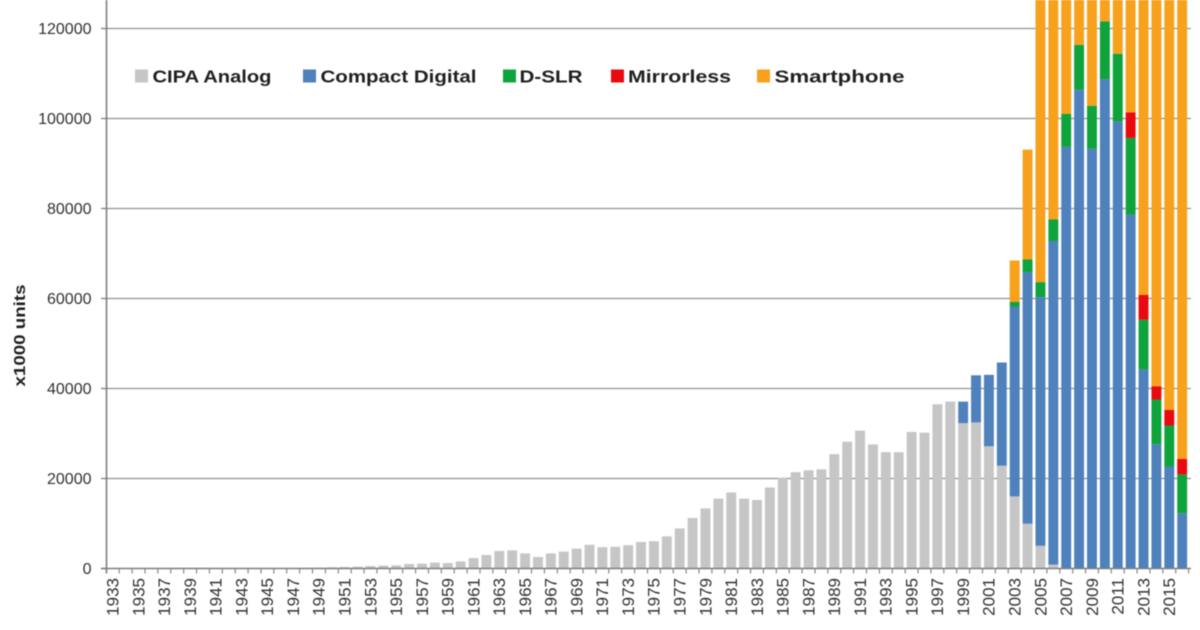 The width and height of the screenshot is (1200, 630). What do you see at coordinates (963, 597) in the screenshot?
I see `svg-text: 1999` at bounding box center [963, 597].